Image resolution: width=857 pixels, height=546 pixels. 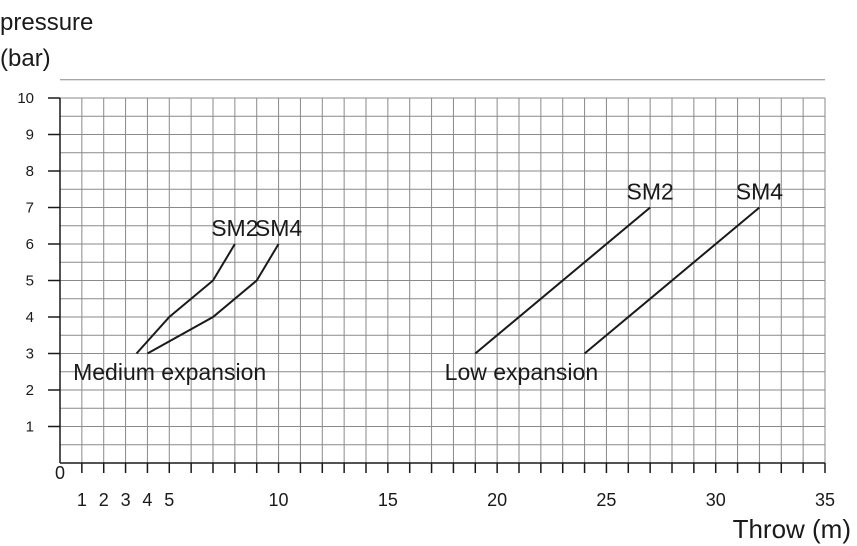 I want to click on series-label-low-sm4: SM4, so click(x=760, y=192).